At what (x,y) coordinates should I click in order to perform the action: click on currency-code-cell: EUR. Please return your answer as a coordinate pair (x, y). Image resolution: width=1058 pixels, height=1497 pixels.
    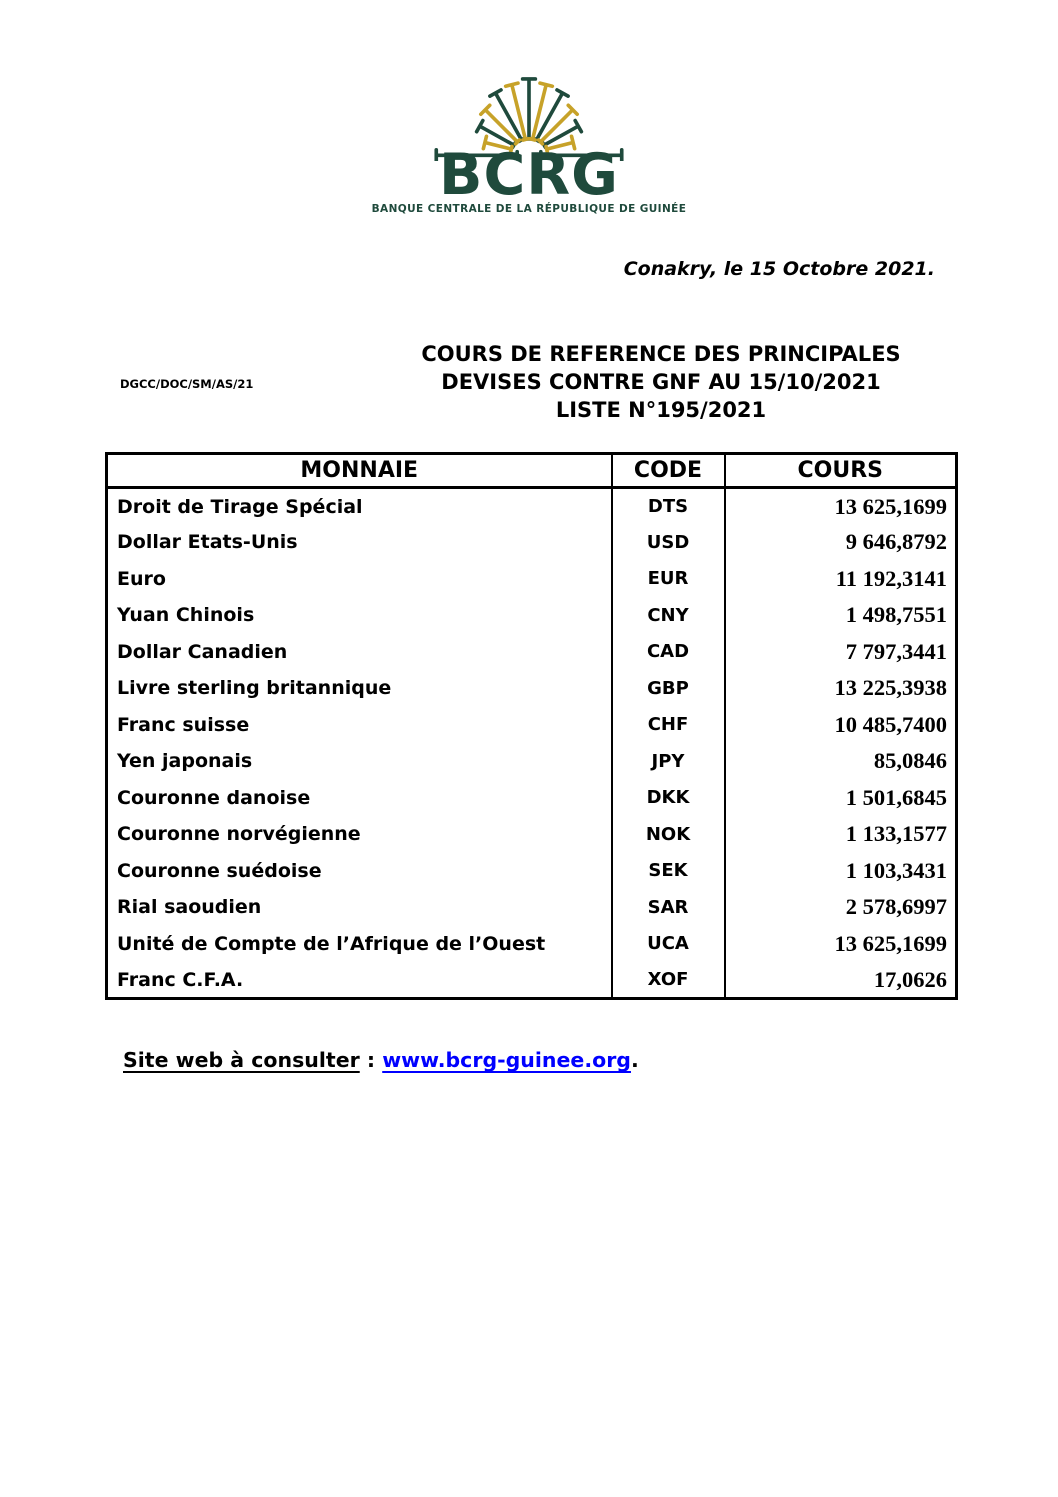
    Looking at the image, I should click on (668, 578).